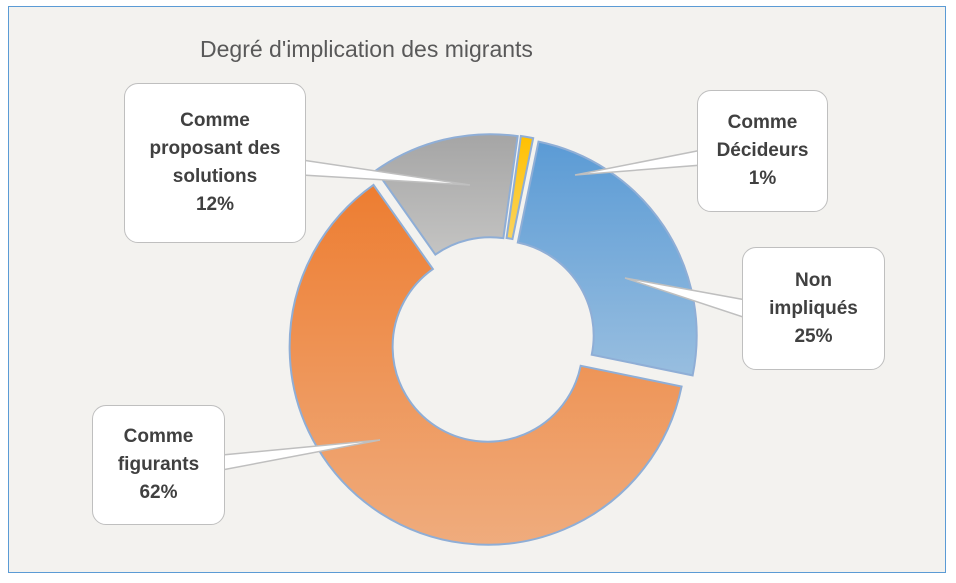 This screenshot has width=956, height=583. I want to click on data-label: Comme figurants 62%, so click(158, 465).